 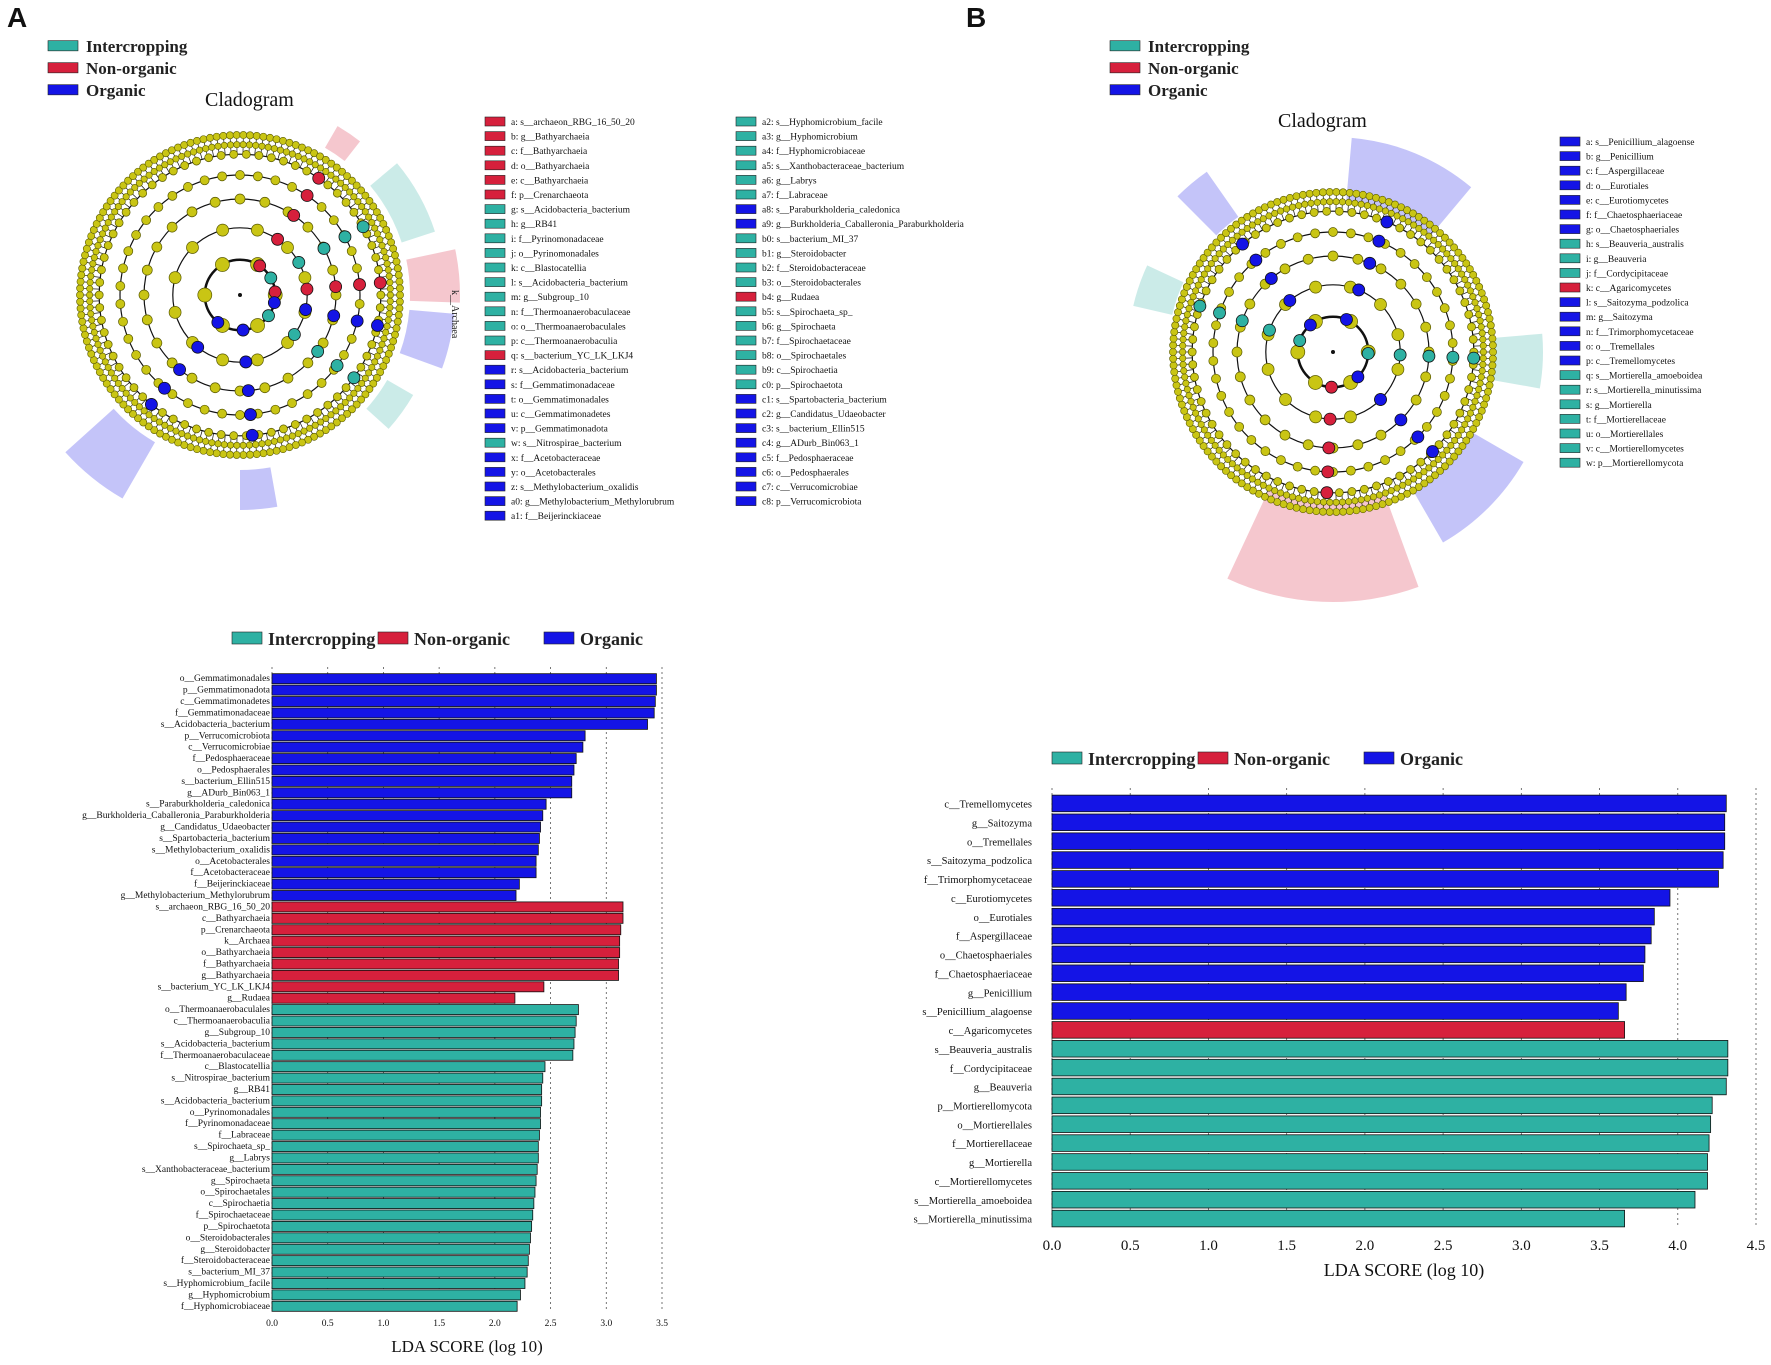 I want to click on bar-s-bacterium-ellin515, so click(x=422, y=781).